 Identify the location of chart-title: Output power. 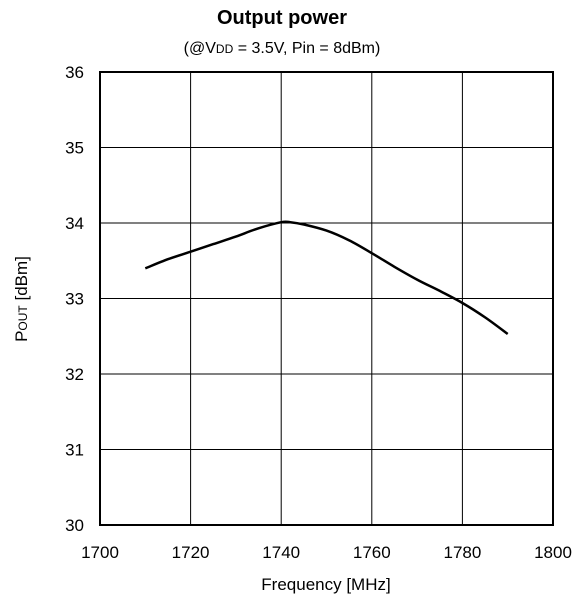
(282, 18).